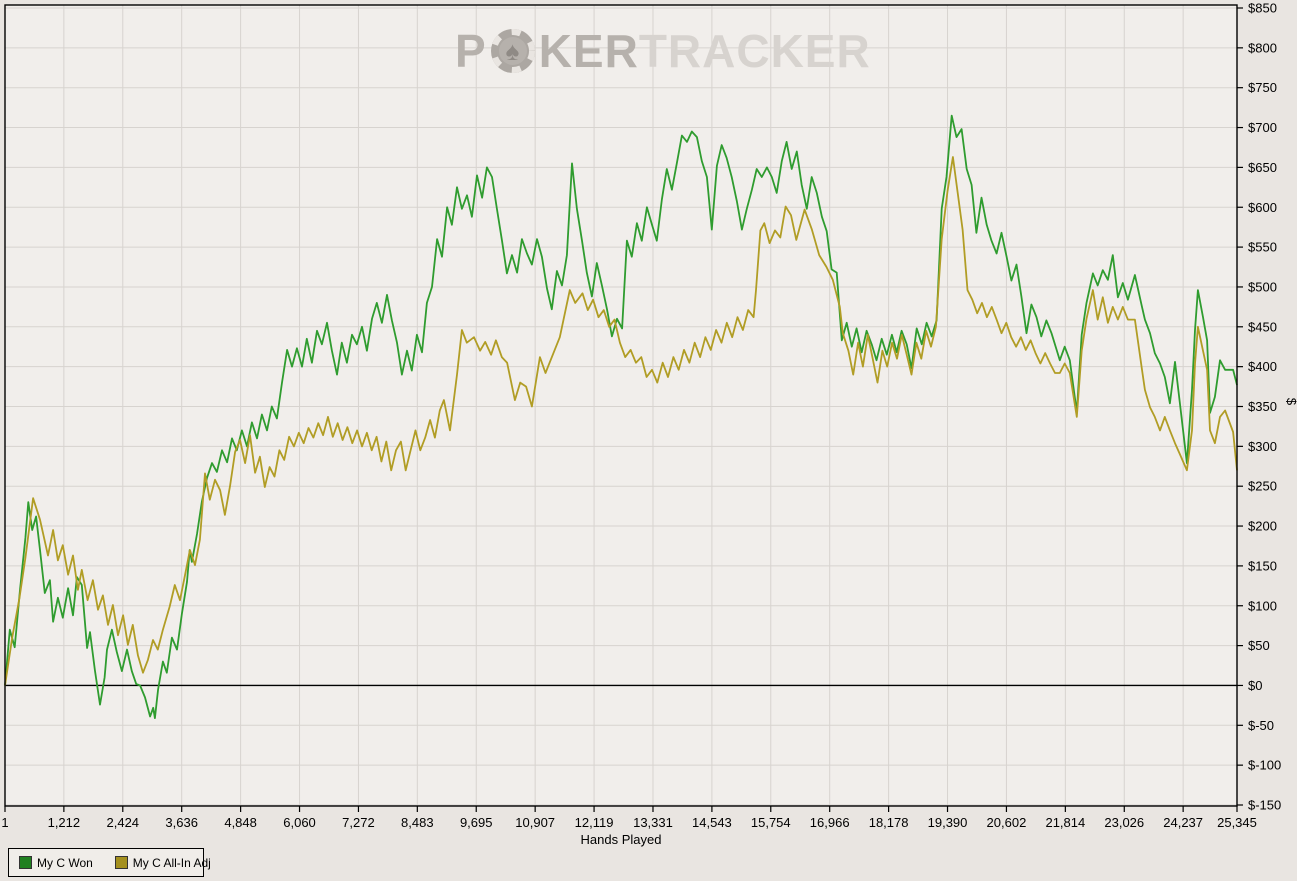 The width and height of the screenshot is (1297, 881). What do you see at coordinates (1262, 207) in the screenshot?
I see `y-tick-label: $600` at bounding box center [1262, 207].